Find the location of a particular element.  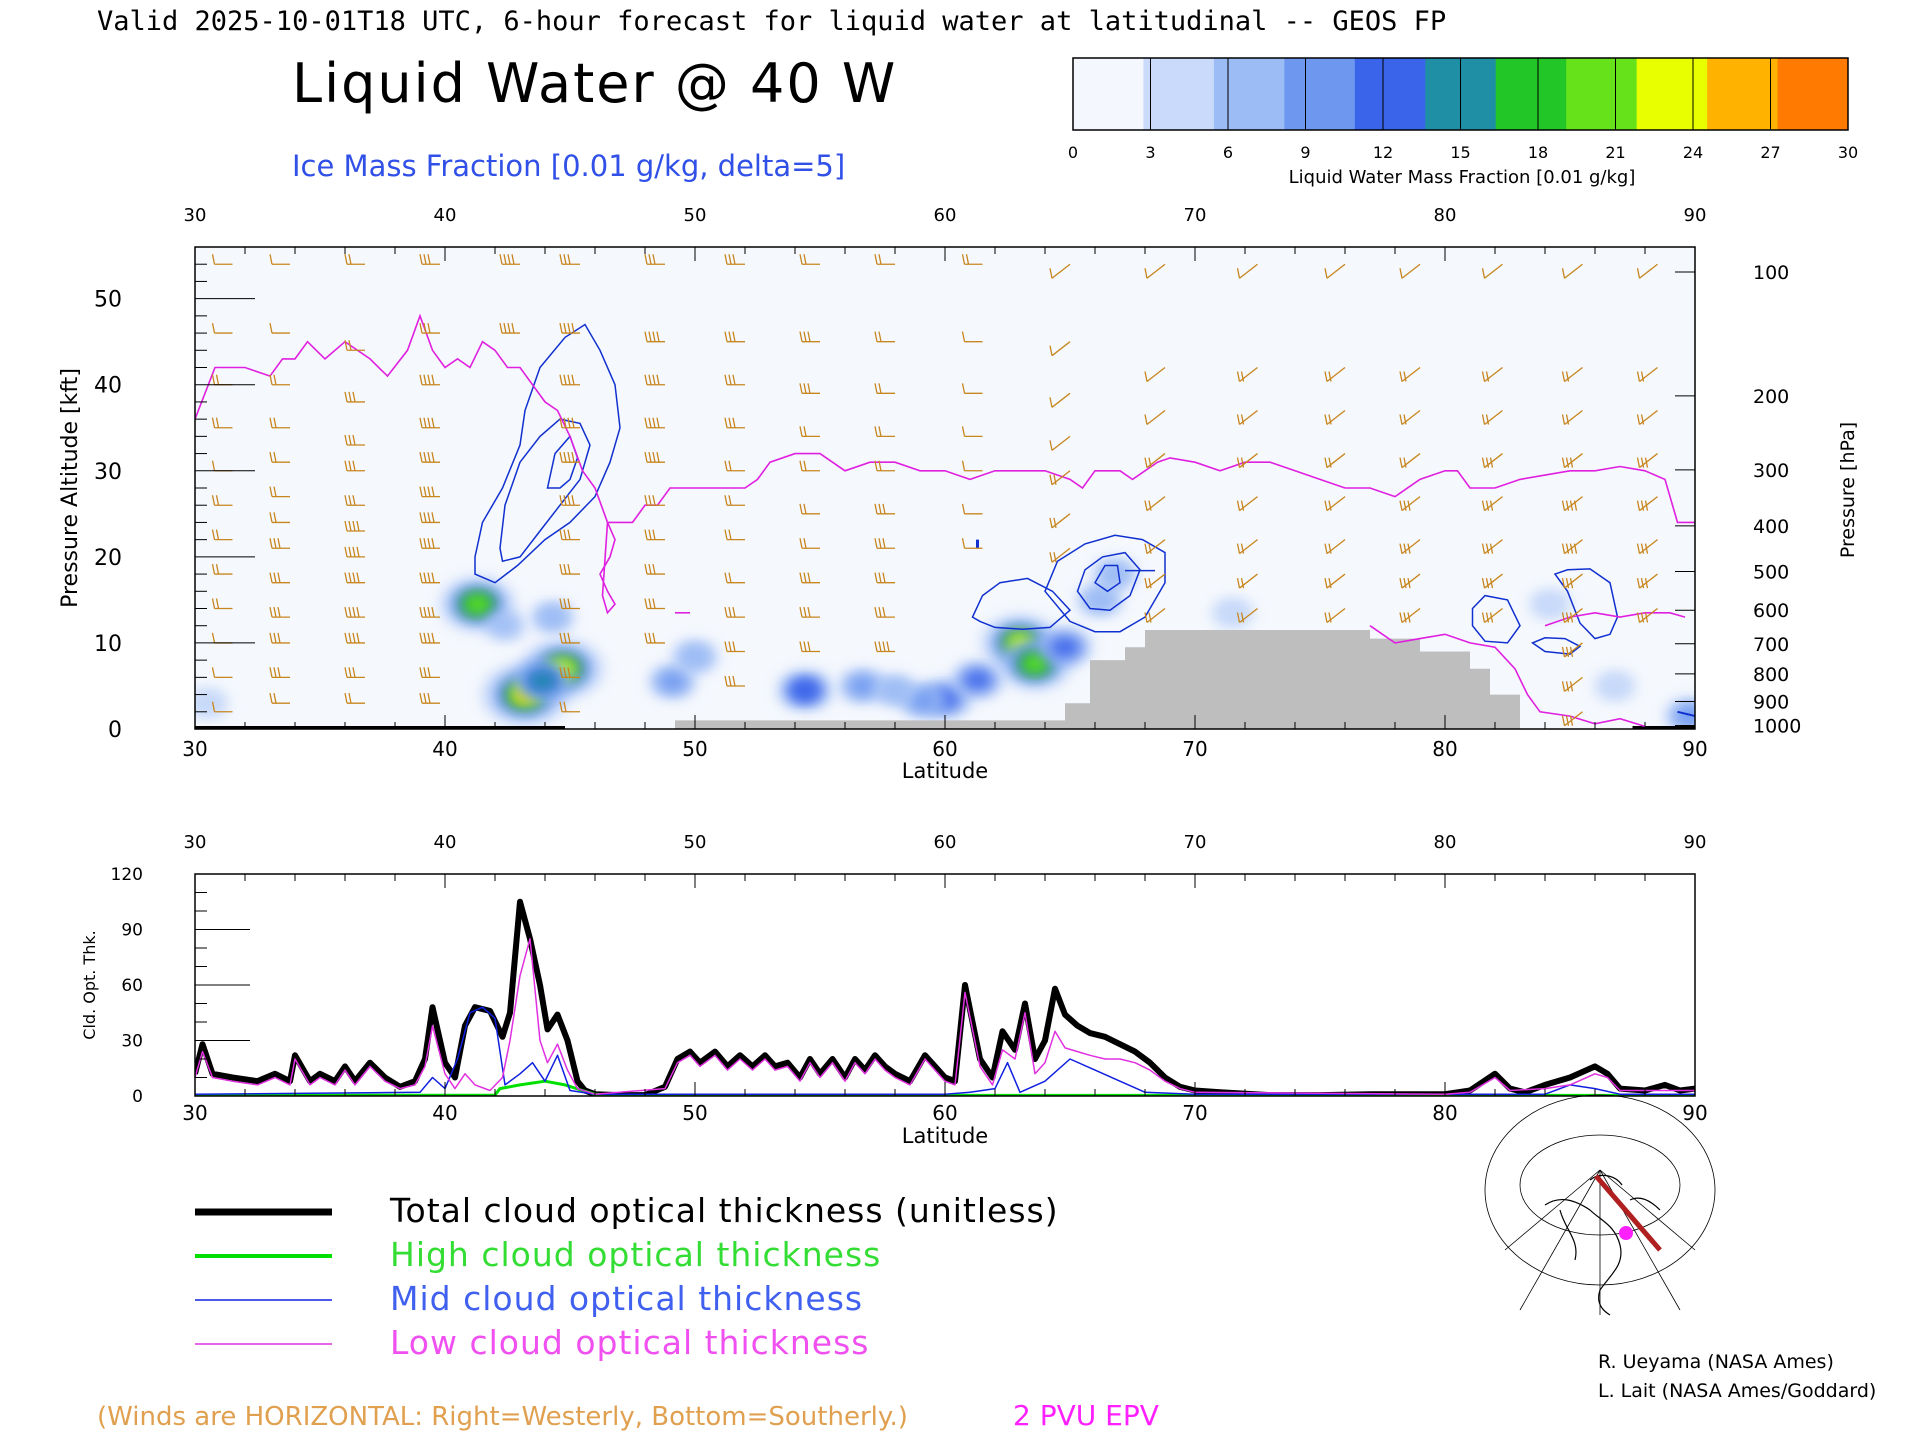

bottom-xtick-label-top: 70 is located at coordinates (1195, 842).